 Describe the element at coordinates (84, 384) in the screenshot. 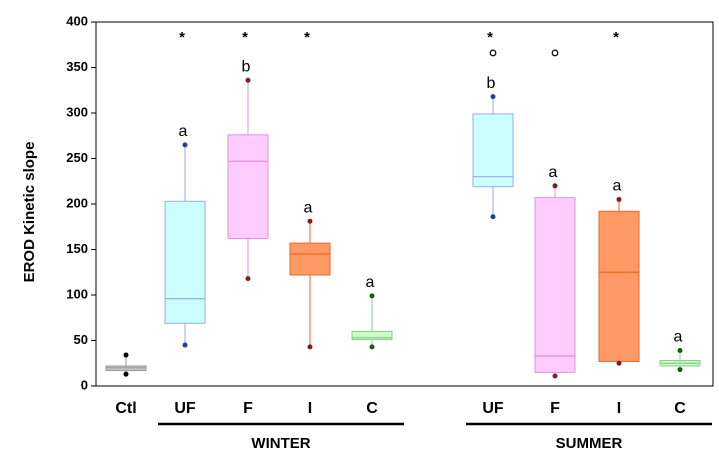

I see `y-tick-label: 0` at that location.